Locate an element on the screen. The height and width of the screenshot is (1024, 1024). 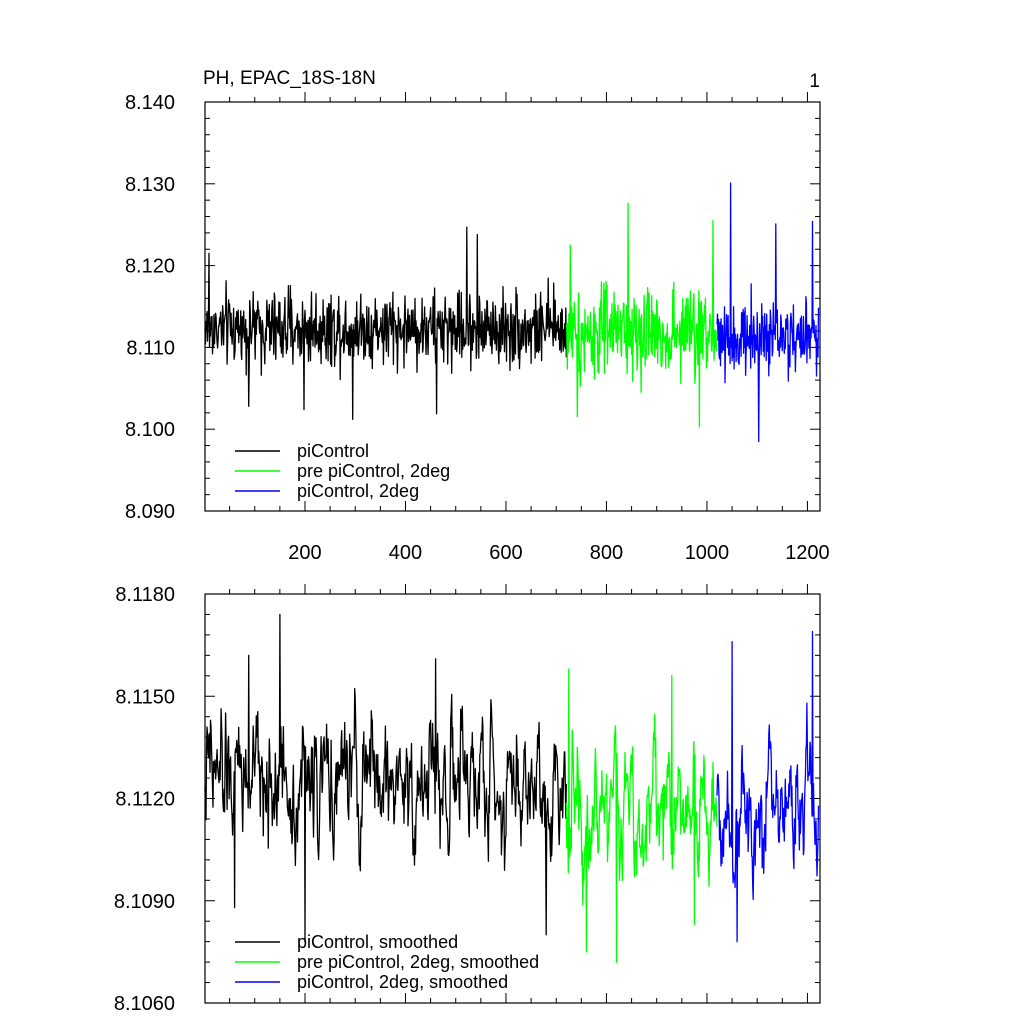
legend-label-picontrol-2deg-smoothed: piControl, 2deg, smoothed is located at coordinates (402, 982).